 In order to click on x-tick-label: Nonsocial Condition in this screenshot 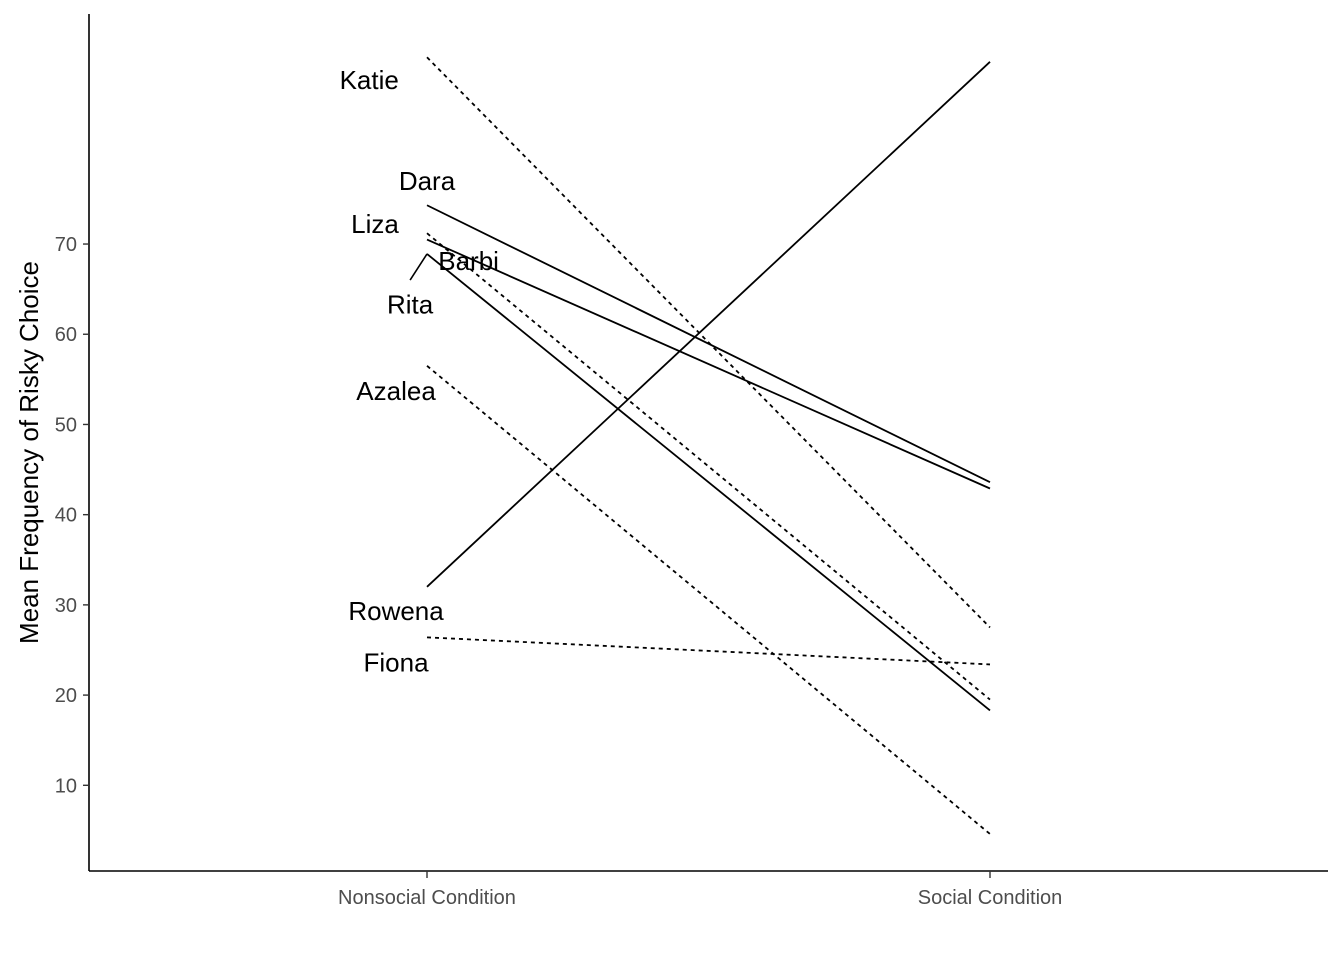, I will do `click(427, 898)`.